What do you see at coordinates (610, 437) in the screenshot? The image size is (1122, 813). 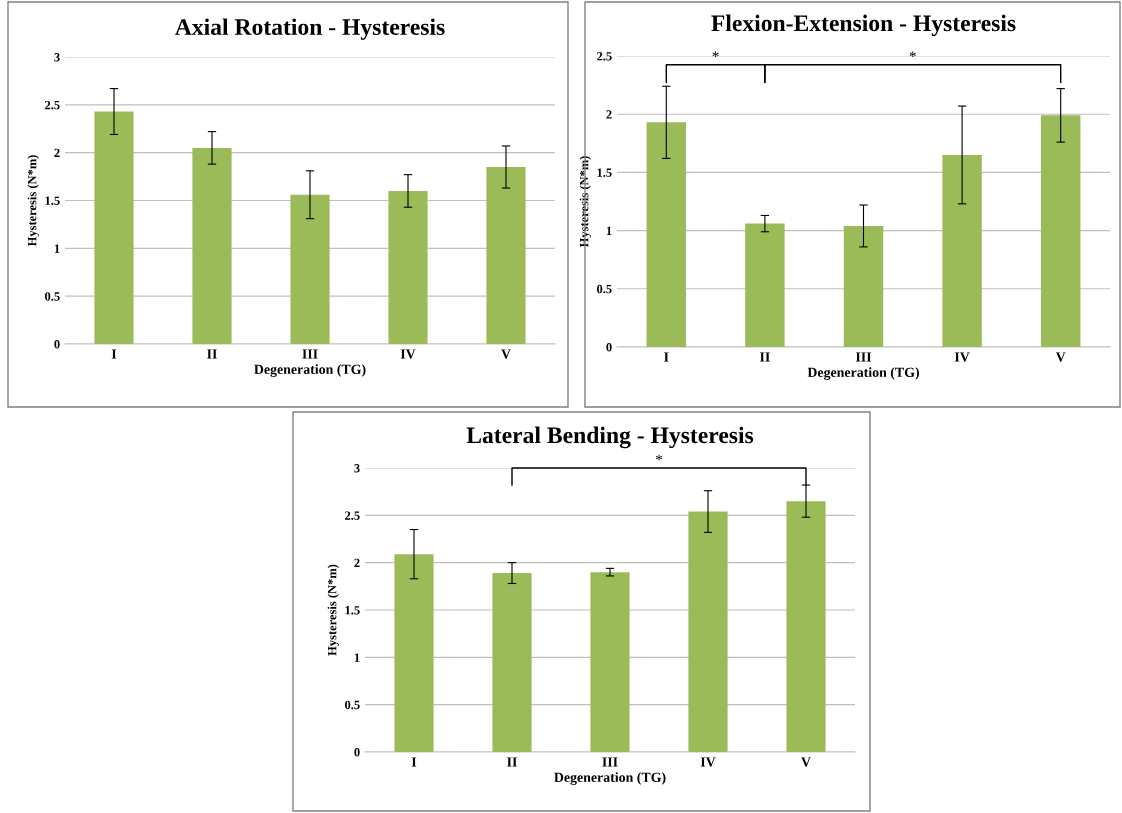 I see `chart-title: Lateral Bending - Hysteresis` at bounding box center [610, 437].